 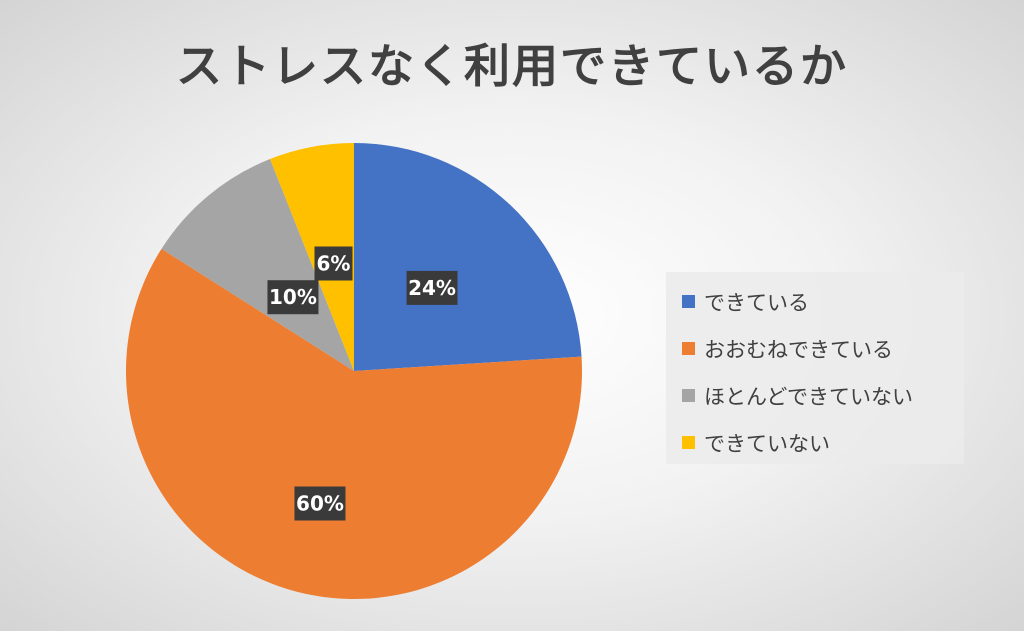 I want to click on legend-item: おおむねできている, so click(x=823, y=348).